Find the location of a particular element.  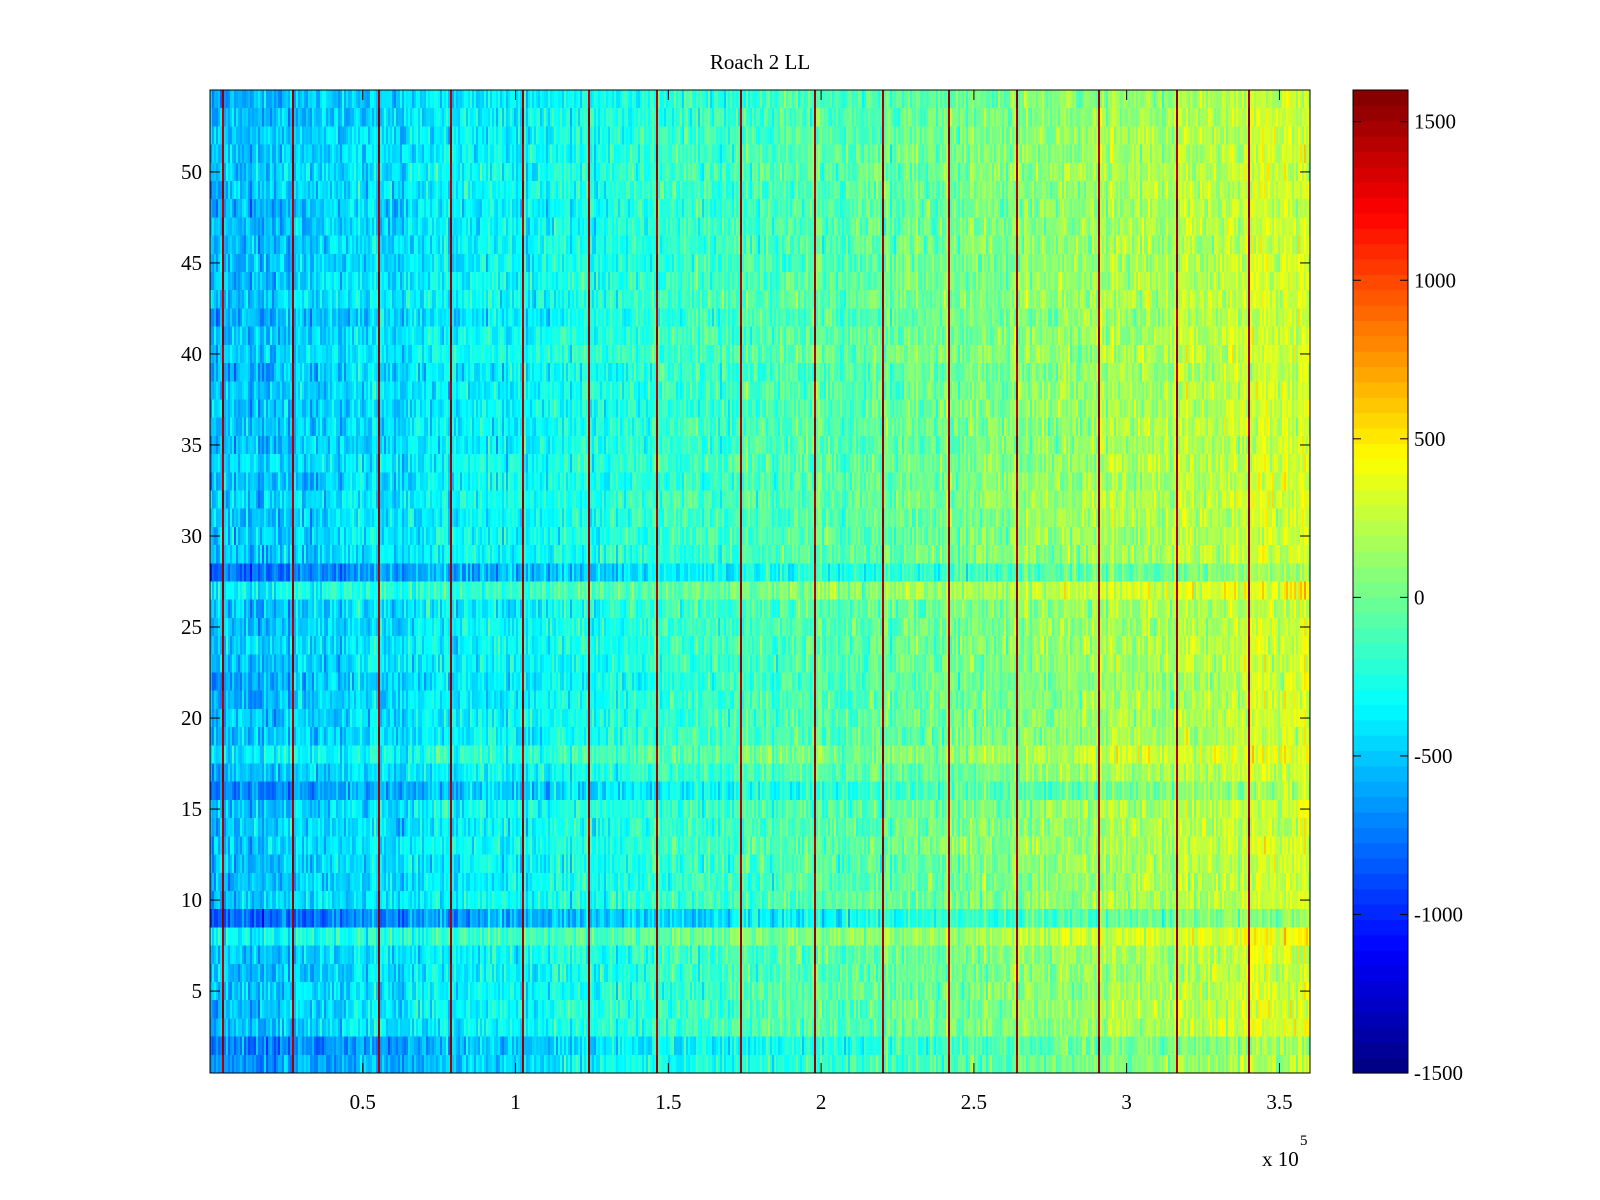

colorbar-tick-label: 1500 is located at coordinates (1435, 122).